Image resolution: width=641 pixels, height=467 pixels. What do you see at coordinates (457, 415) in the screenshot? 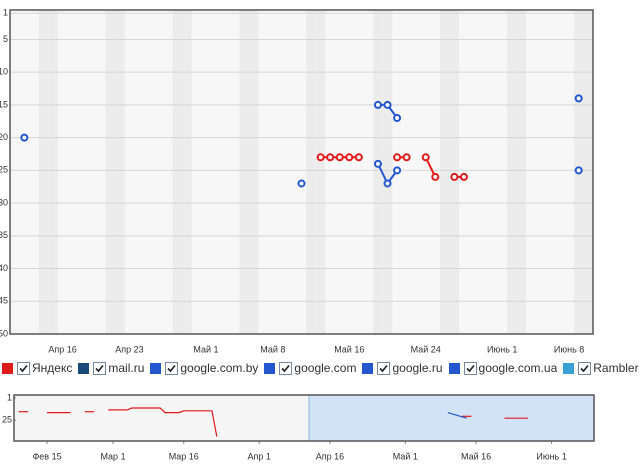
I see `series-line` at bounding box center [457, 415].